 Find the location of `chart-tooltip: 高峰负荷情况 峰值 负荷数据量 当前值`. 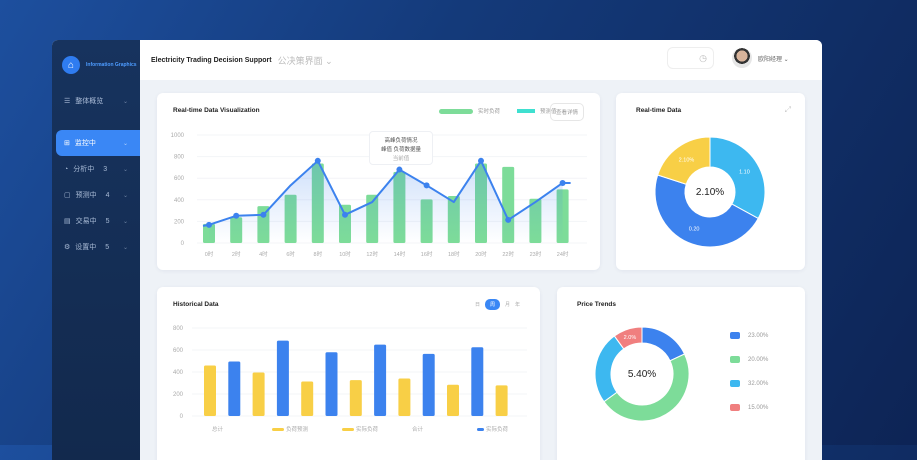

chart-tooltip: 高峰负荷情况 峰值 负荷数据量 当前值 is located at coordinates (401, 148).